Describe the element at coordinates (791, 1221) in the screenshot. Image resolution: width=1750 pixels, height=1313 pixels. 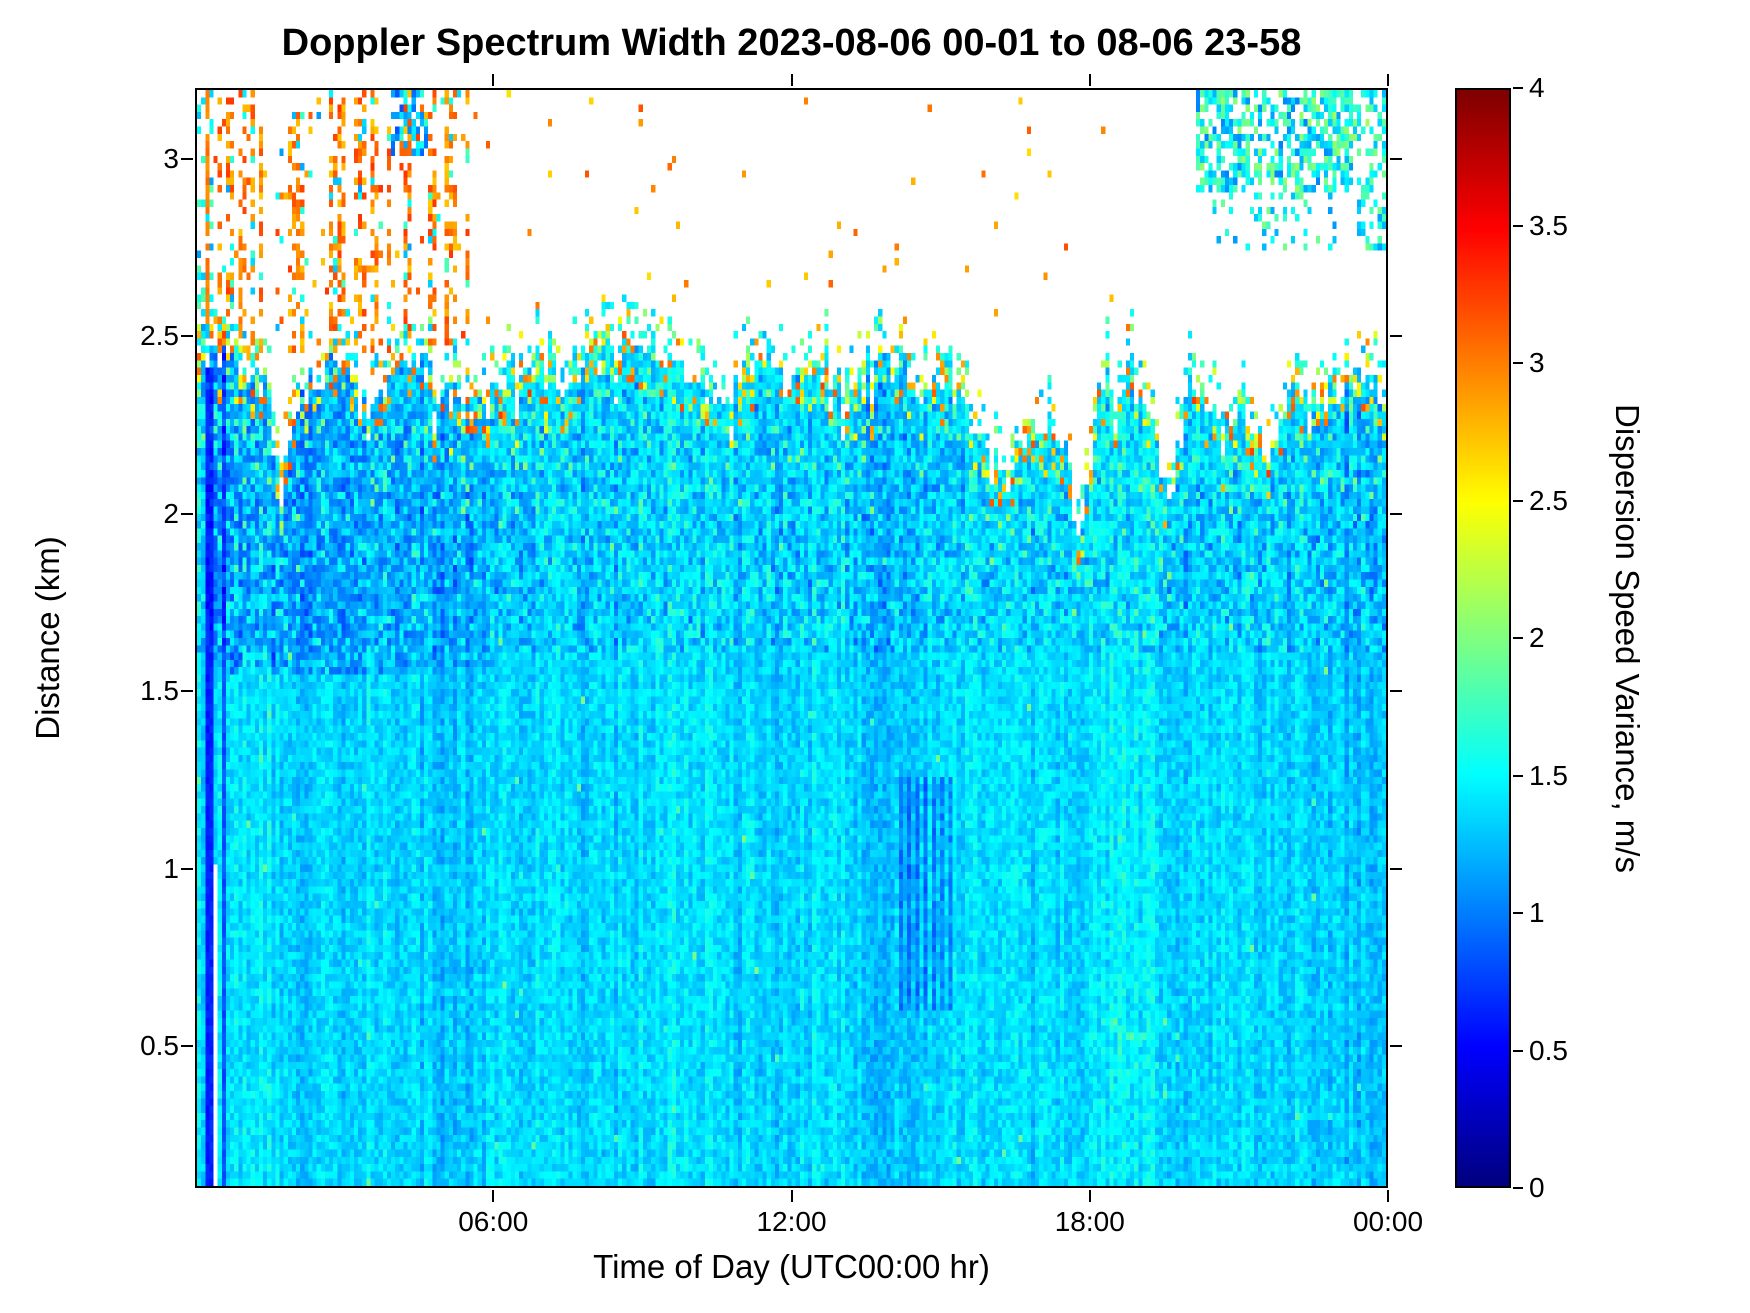
I see `x-tick-label: 12:00` at that location.